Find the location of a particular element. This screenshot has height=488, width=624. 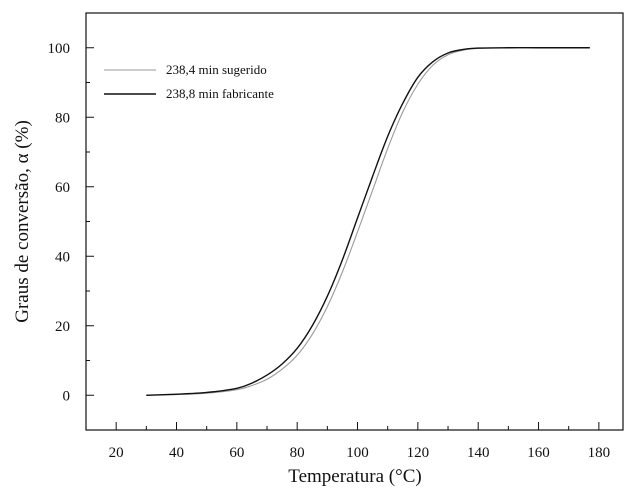

x-axis-label: Temperatura (°C) is located at coordinates (354, 476).